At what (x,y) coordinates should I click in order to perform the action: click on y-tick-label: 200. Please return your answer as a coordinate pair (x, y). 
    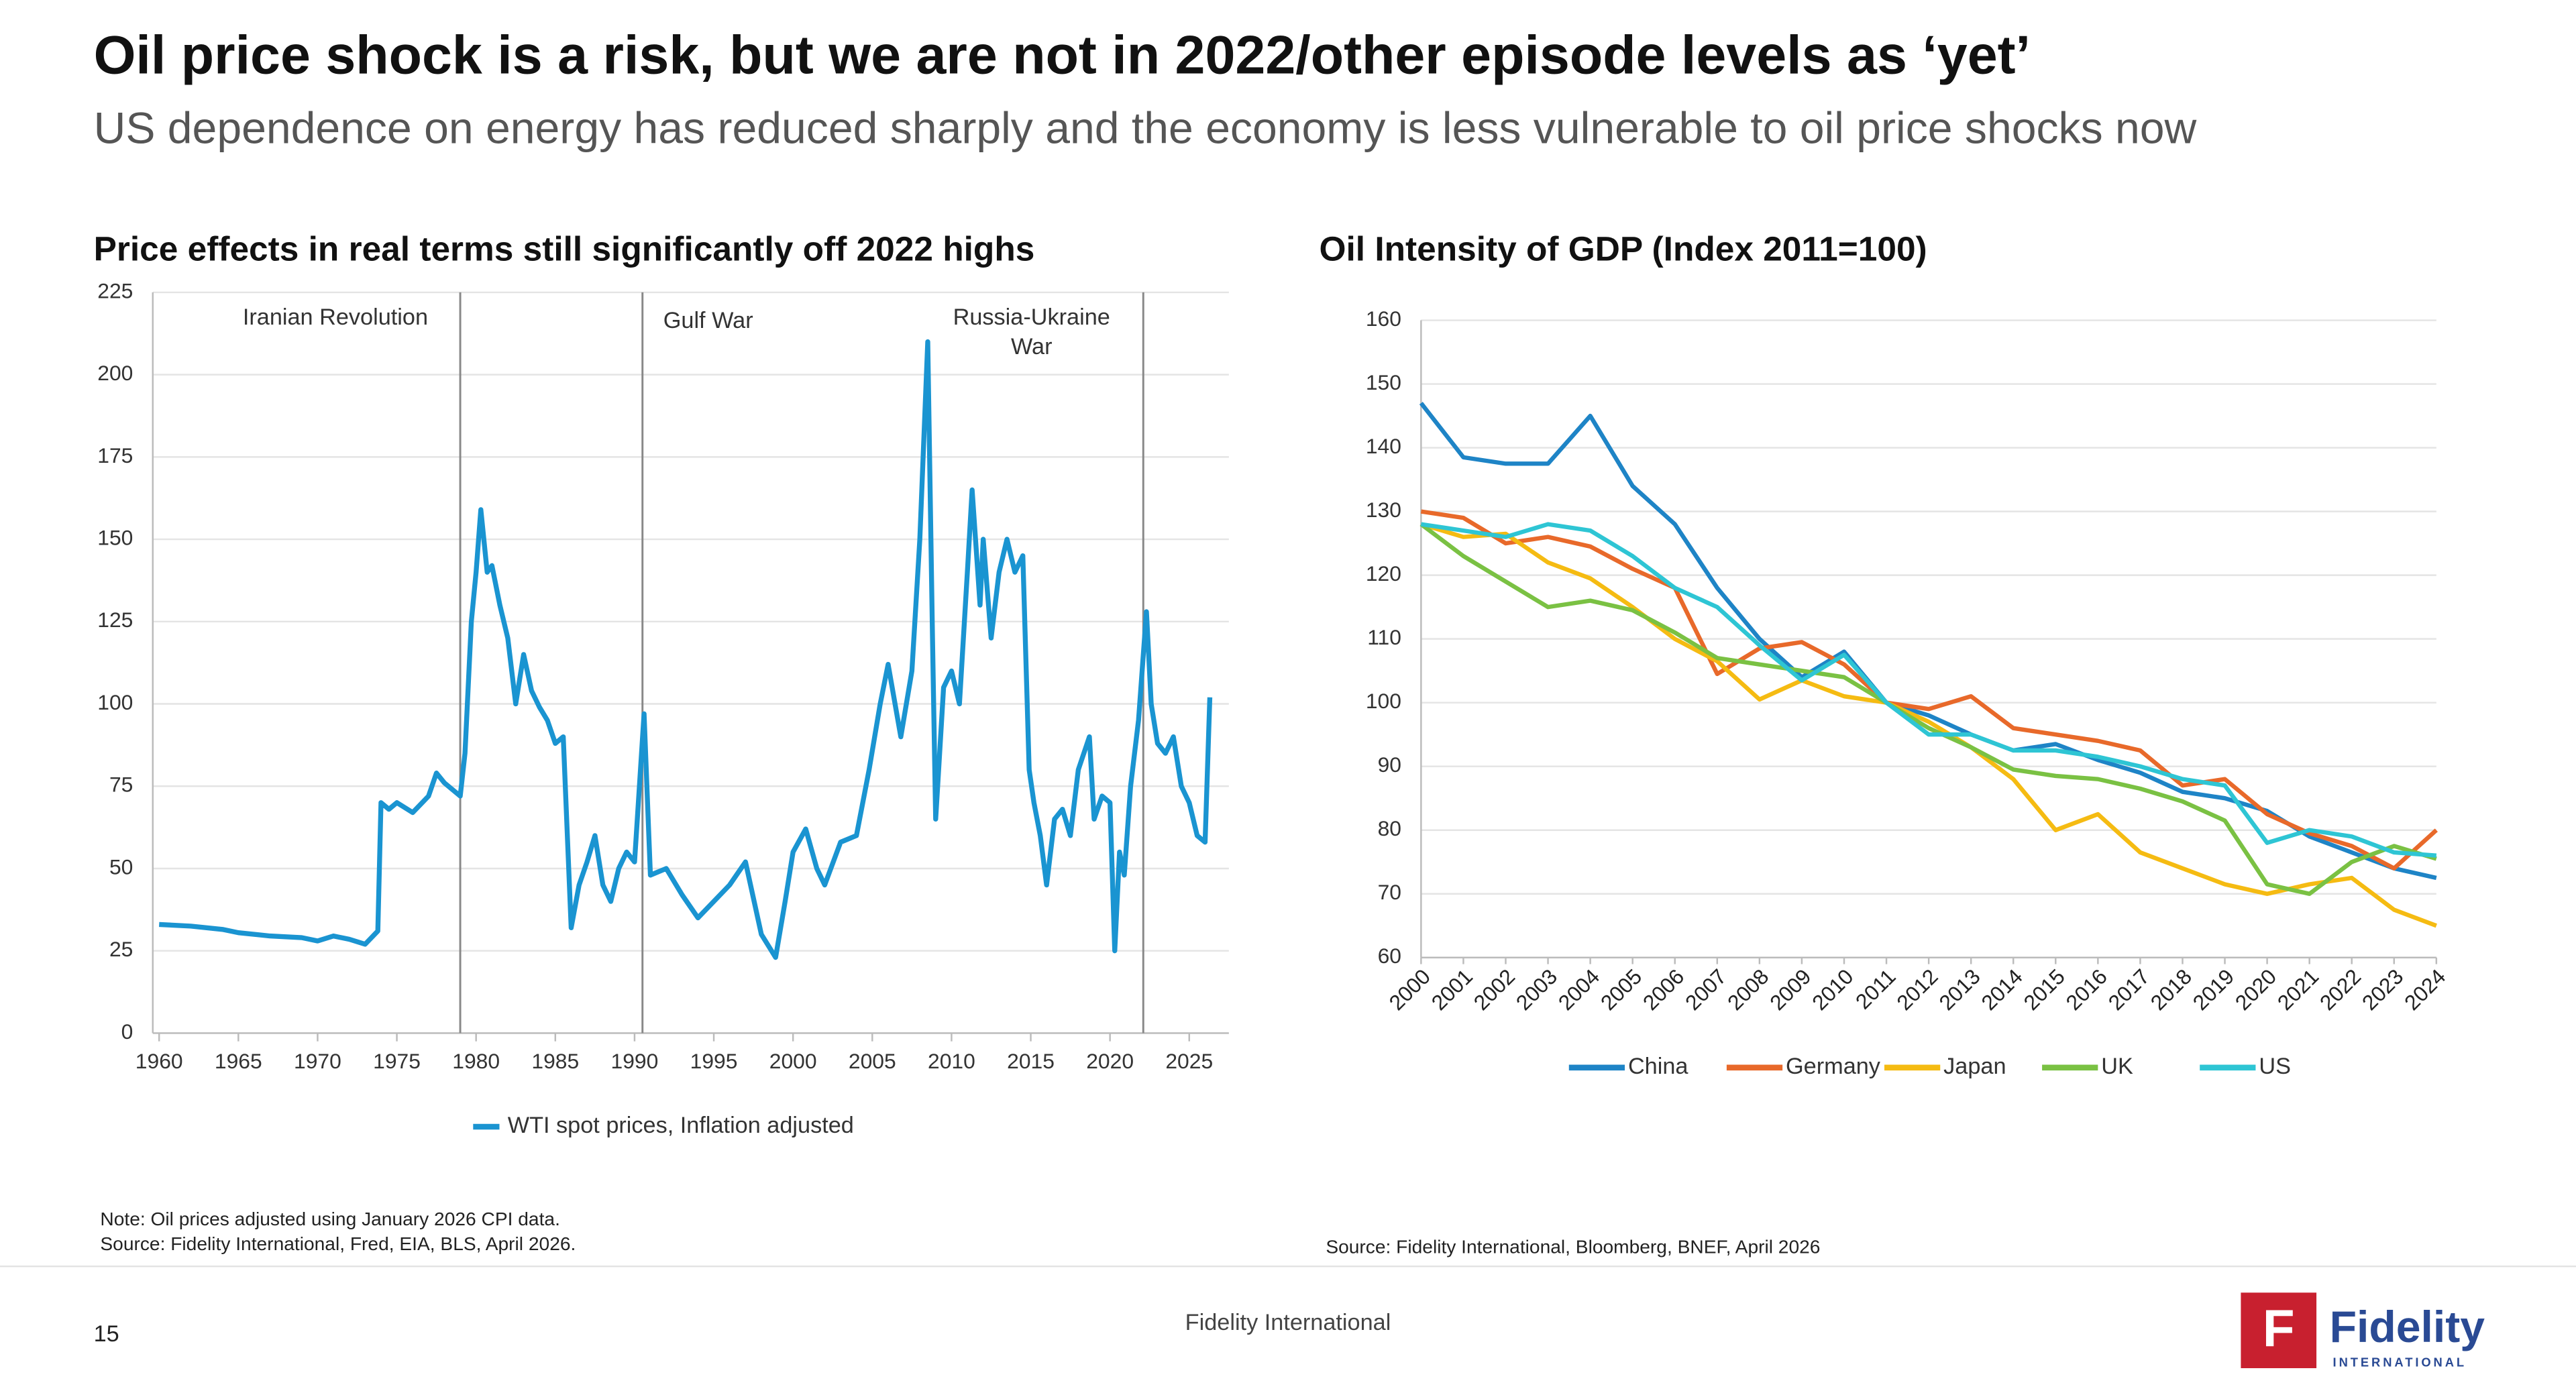
    Looking at the image, I should click on (115, 373).